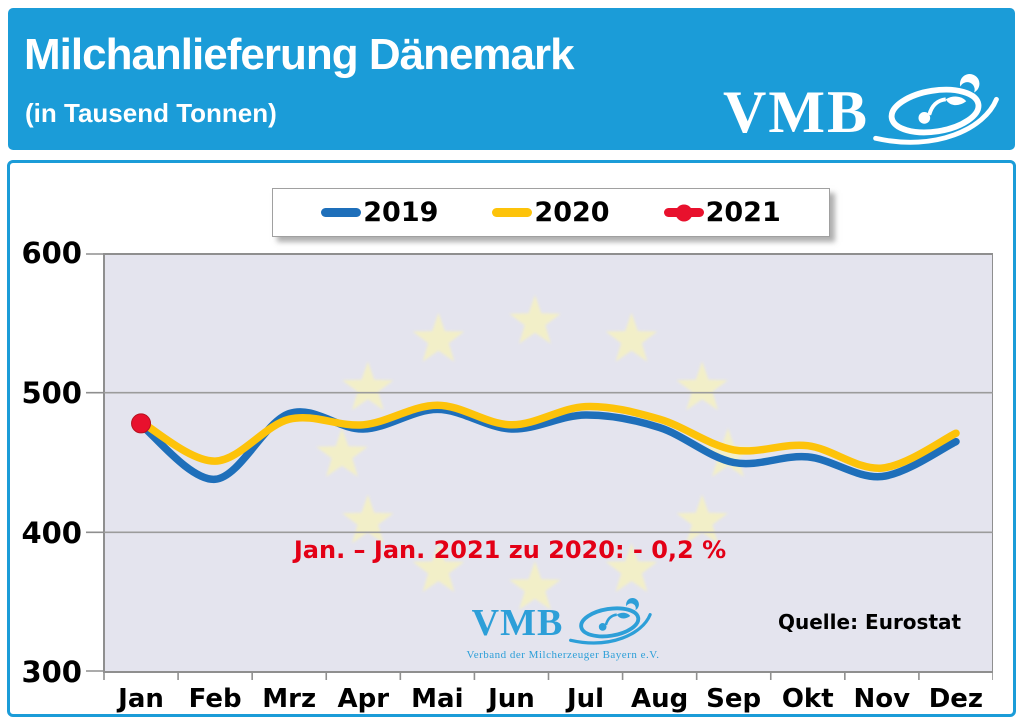  I want to click on watermark-swoosh-icon, so click(611, 621).